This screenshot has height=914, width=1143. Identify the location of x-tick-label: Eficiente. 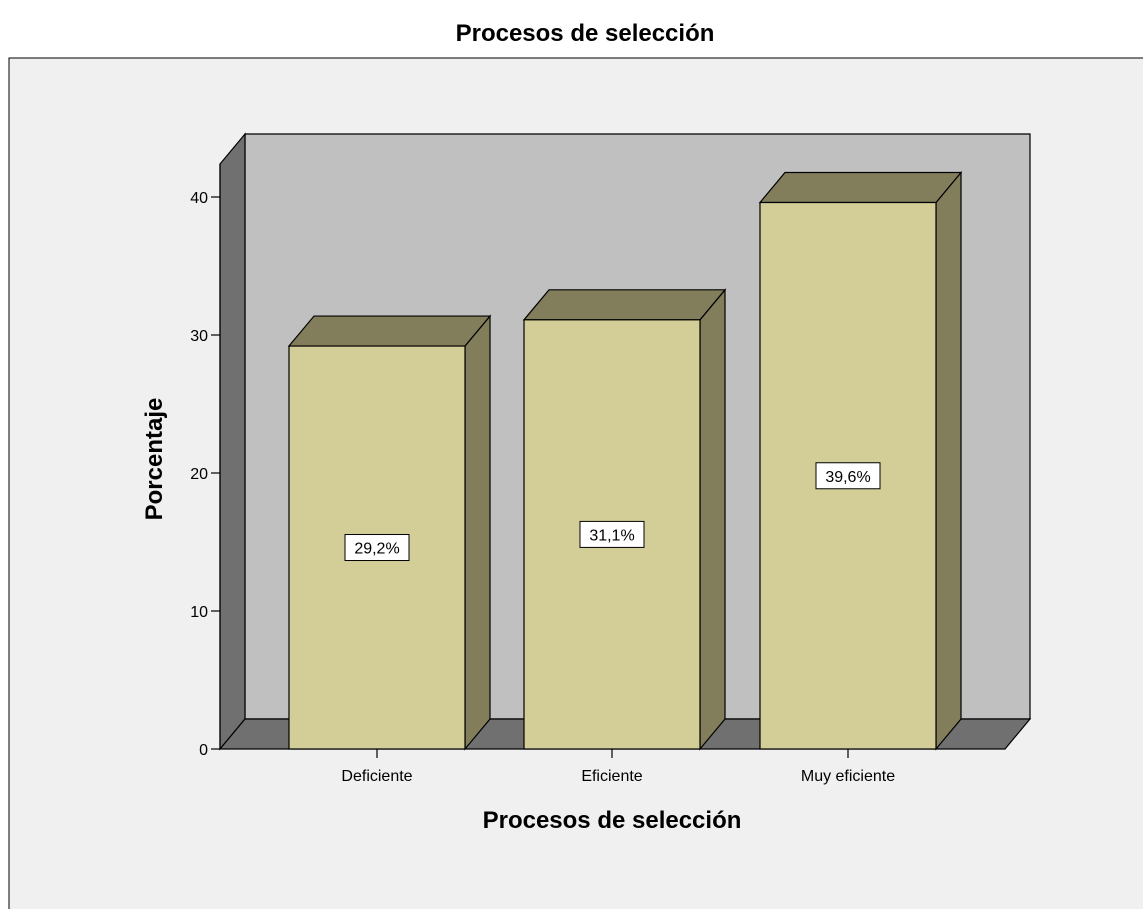
(611, 776).